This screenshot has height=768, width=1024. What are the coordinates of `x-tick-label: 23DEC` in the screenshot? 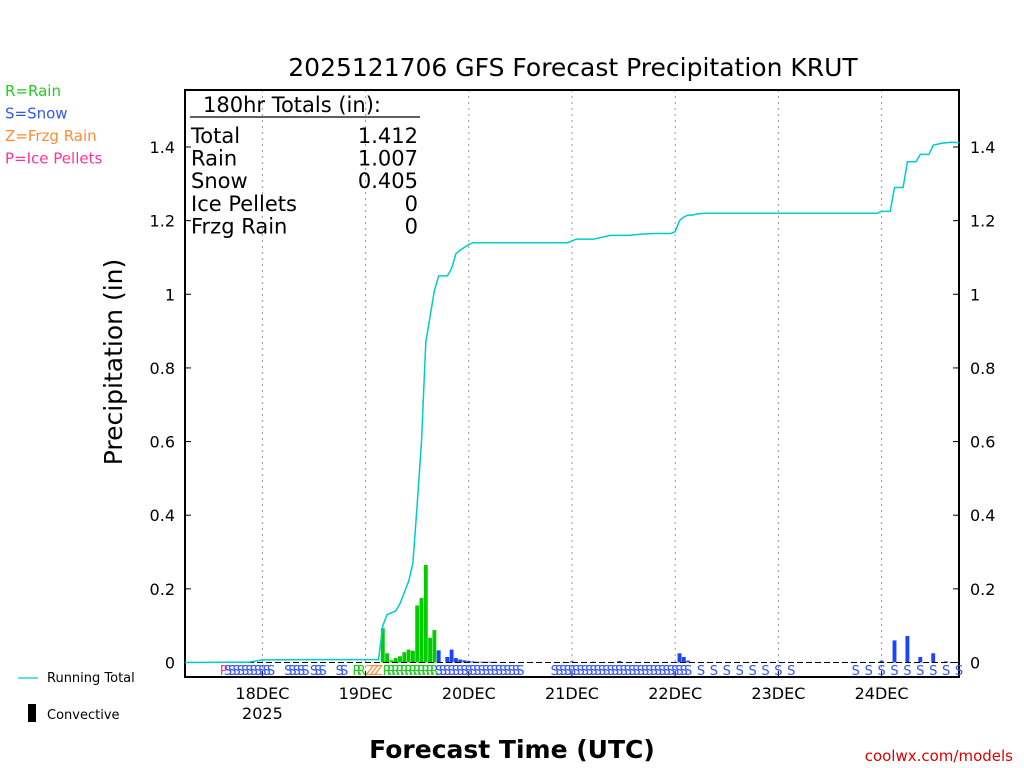 It's located at (778, 693).